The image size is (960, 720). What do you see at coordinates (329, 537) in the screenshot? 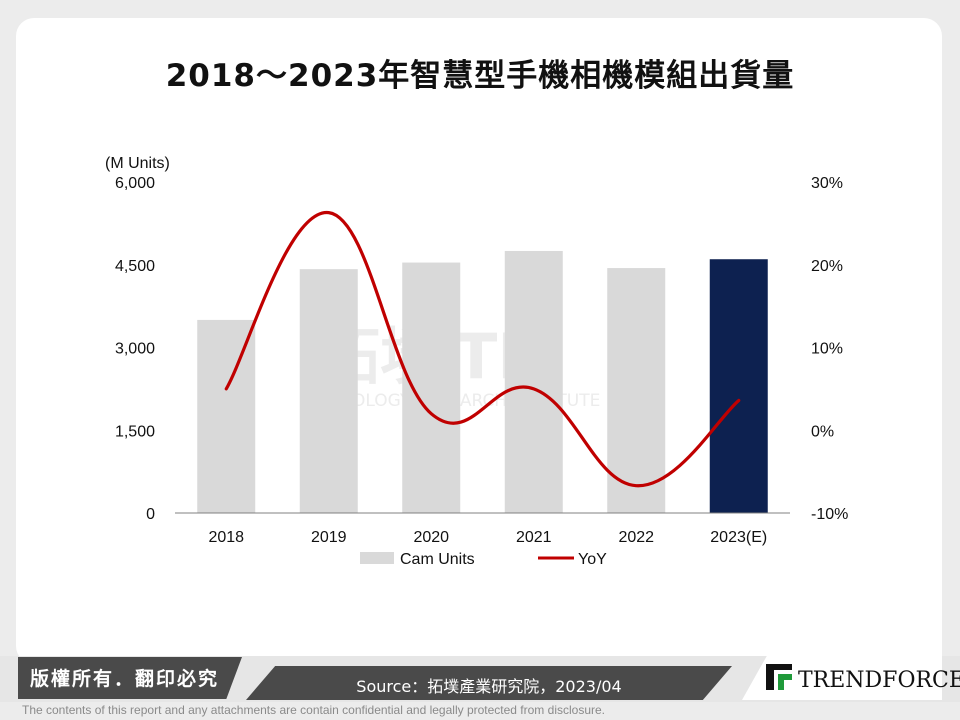
I see `x-tick-label: 2019` at bounding box center [329, 537].